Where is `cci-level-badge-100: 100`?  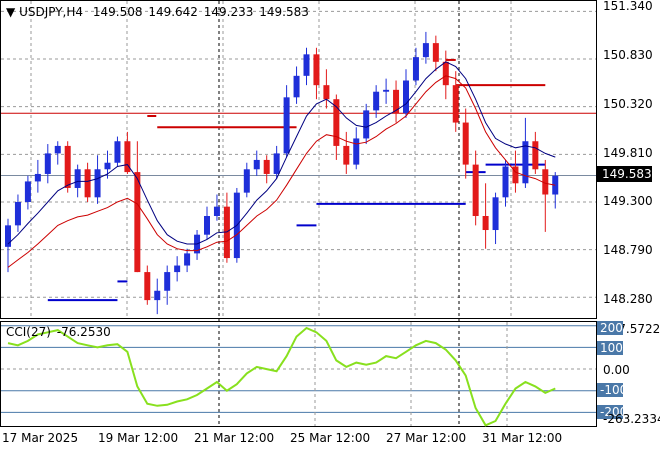
cci-level-badge-100: 100 is located at coordinates (610, 348).